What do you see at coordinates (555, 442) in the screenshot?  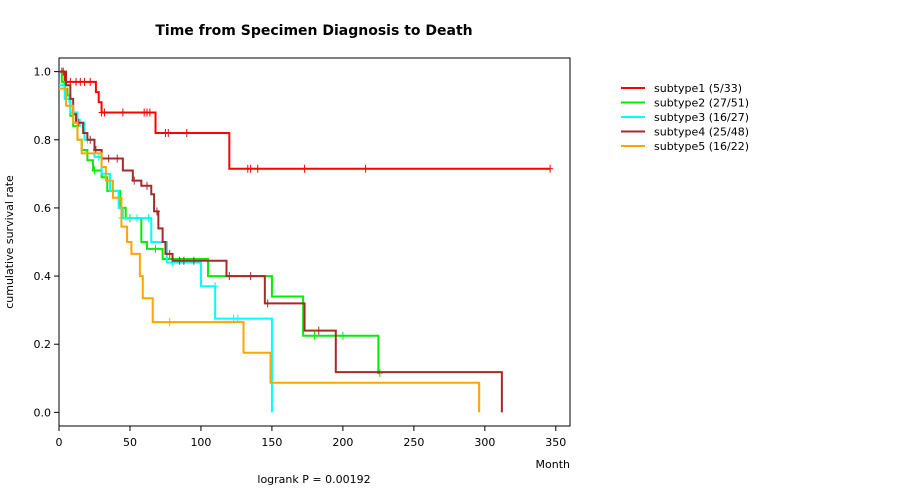 I see `x-tick-label: 350` at bounding box center [555, 442].